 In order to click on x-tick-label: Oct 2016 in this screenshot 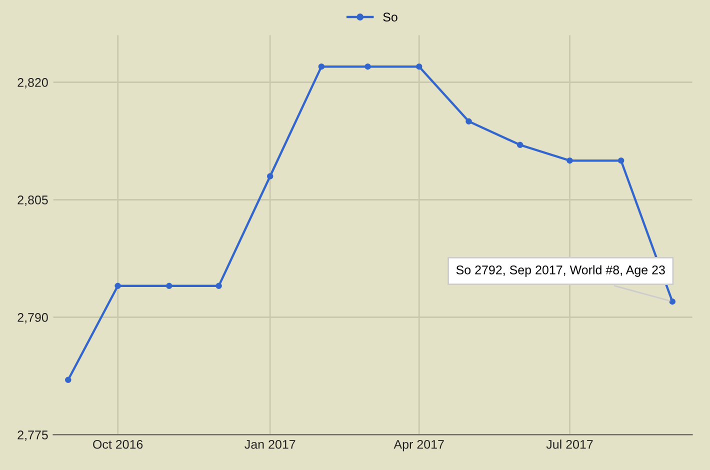, I will do `click(118, 444)`.